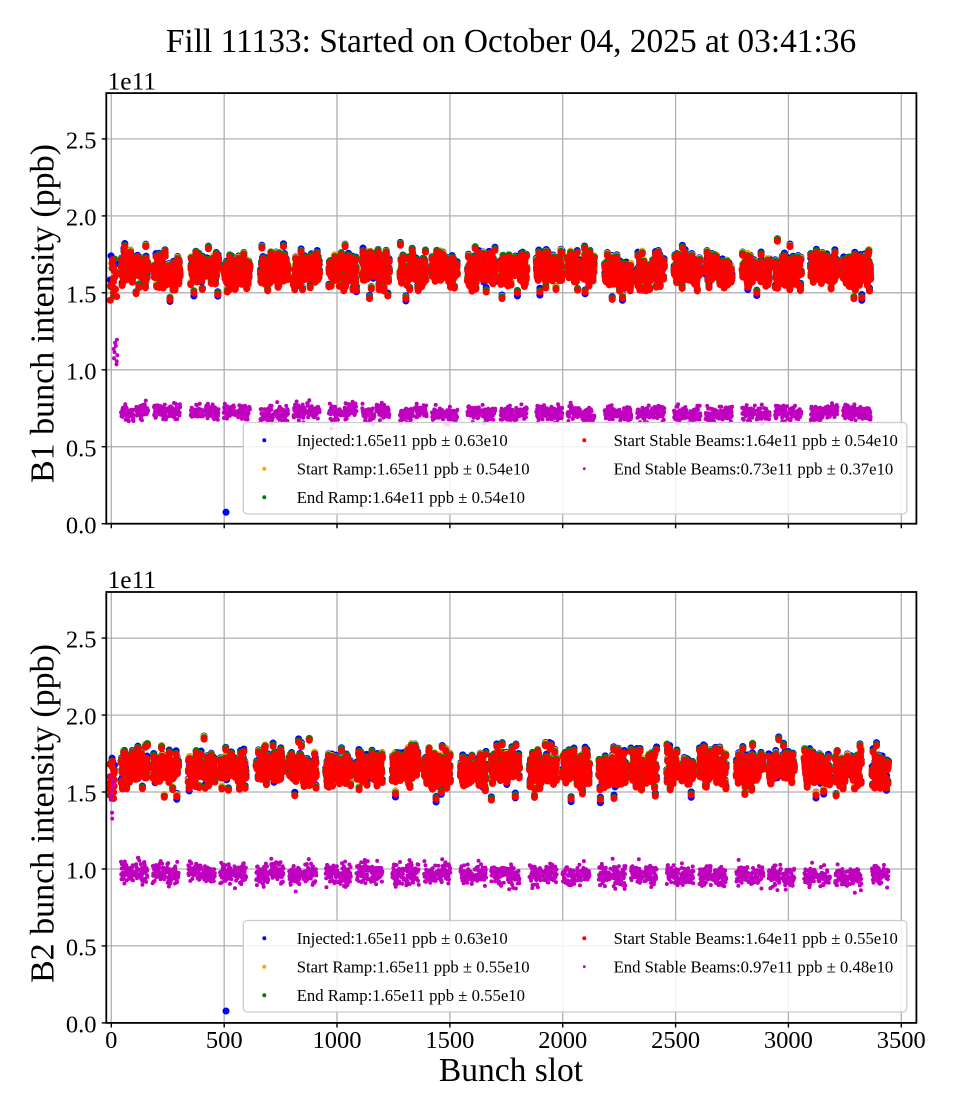 This screenshot has height=1120, width=960. What do you see at coordinates (413, 469) in the screenshot?
I see `svg-text:Start Ramp:1.65e11 ppb ± 0.54e: Start Ramp:1.65e11 ppb ± 0.54e10` at bounding box center [413, 469].